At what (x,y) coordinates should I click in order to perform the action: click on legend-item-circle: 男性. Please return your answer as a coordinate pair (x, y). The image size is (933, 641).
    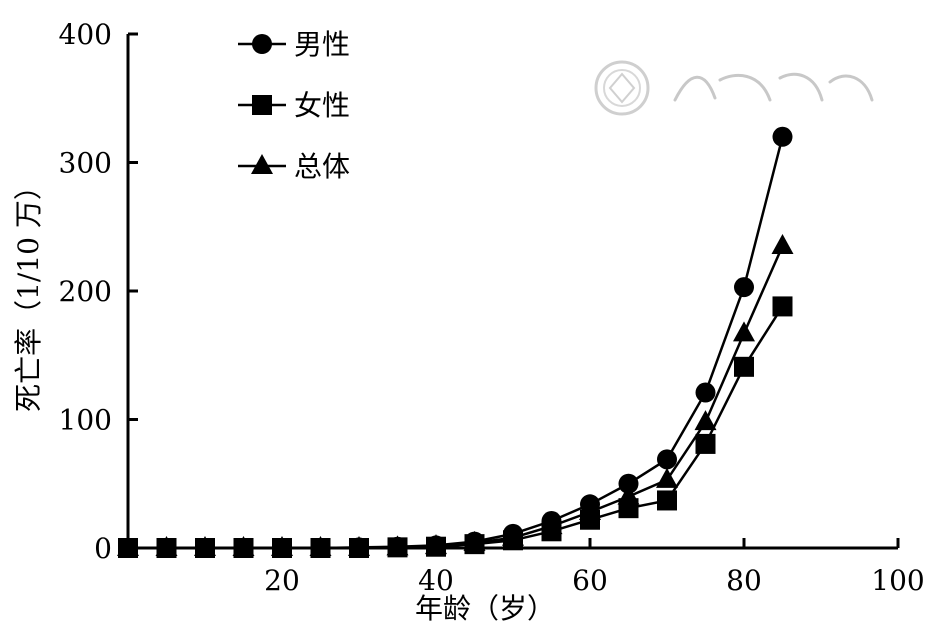
    Looking at the image, I should click on (294, 44).